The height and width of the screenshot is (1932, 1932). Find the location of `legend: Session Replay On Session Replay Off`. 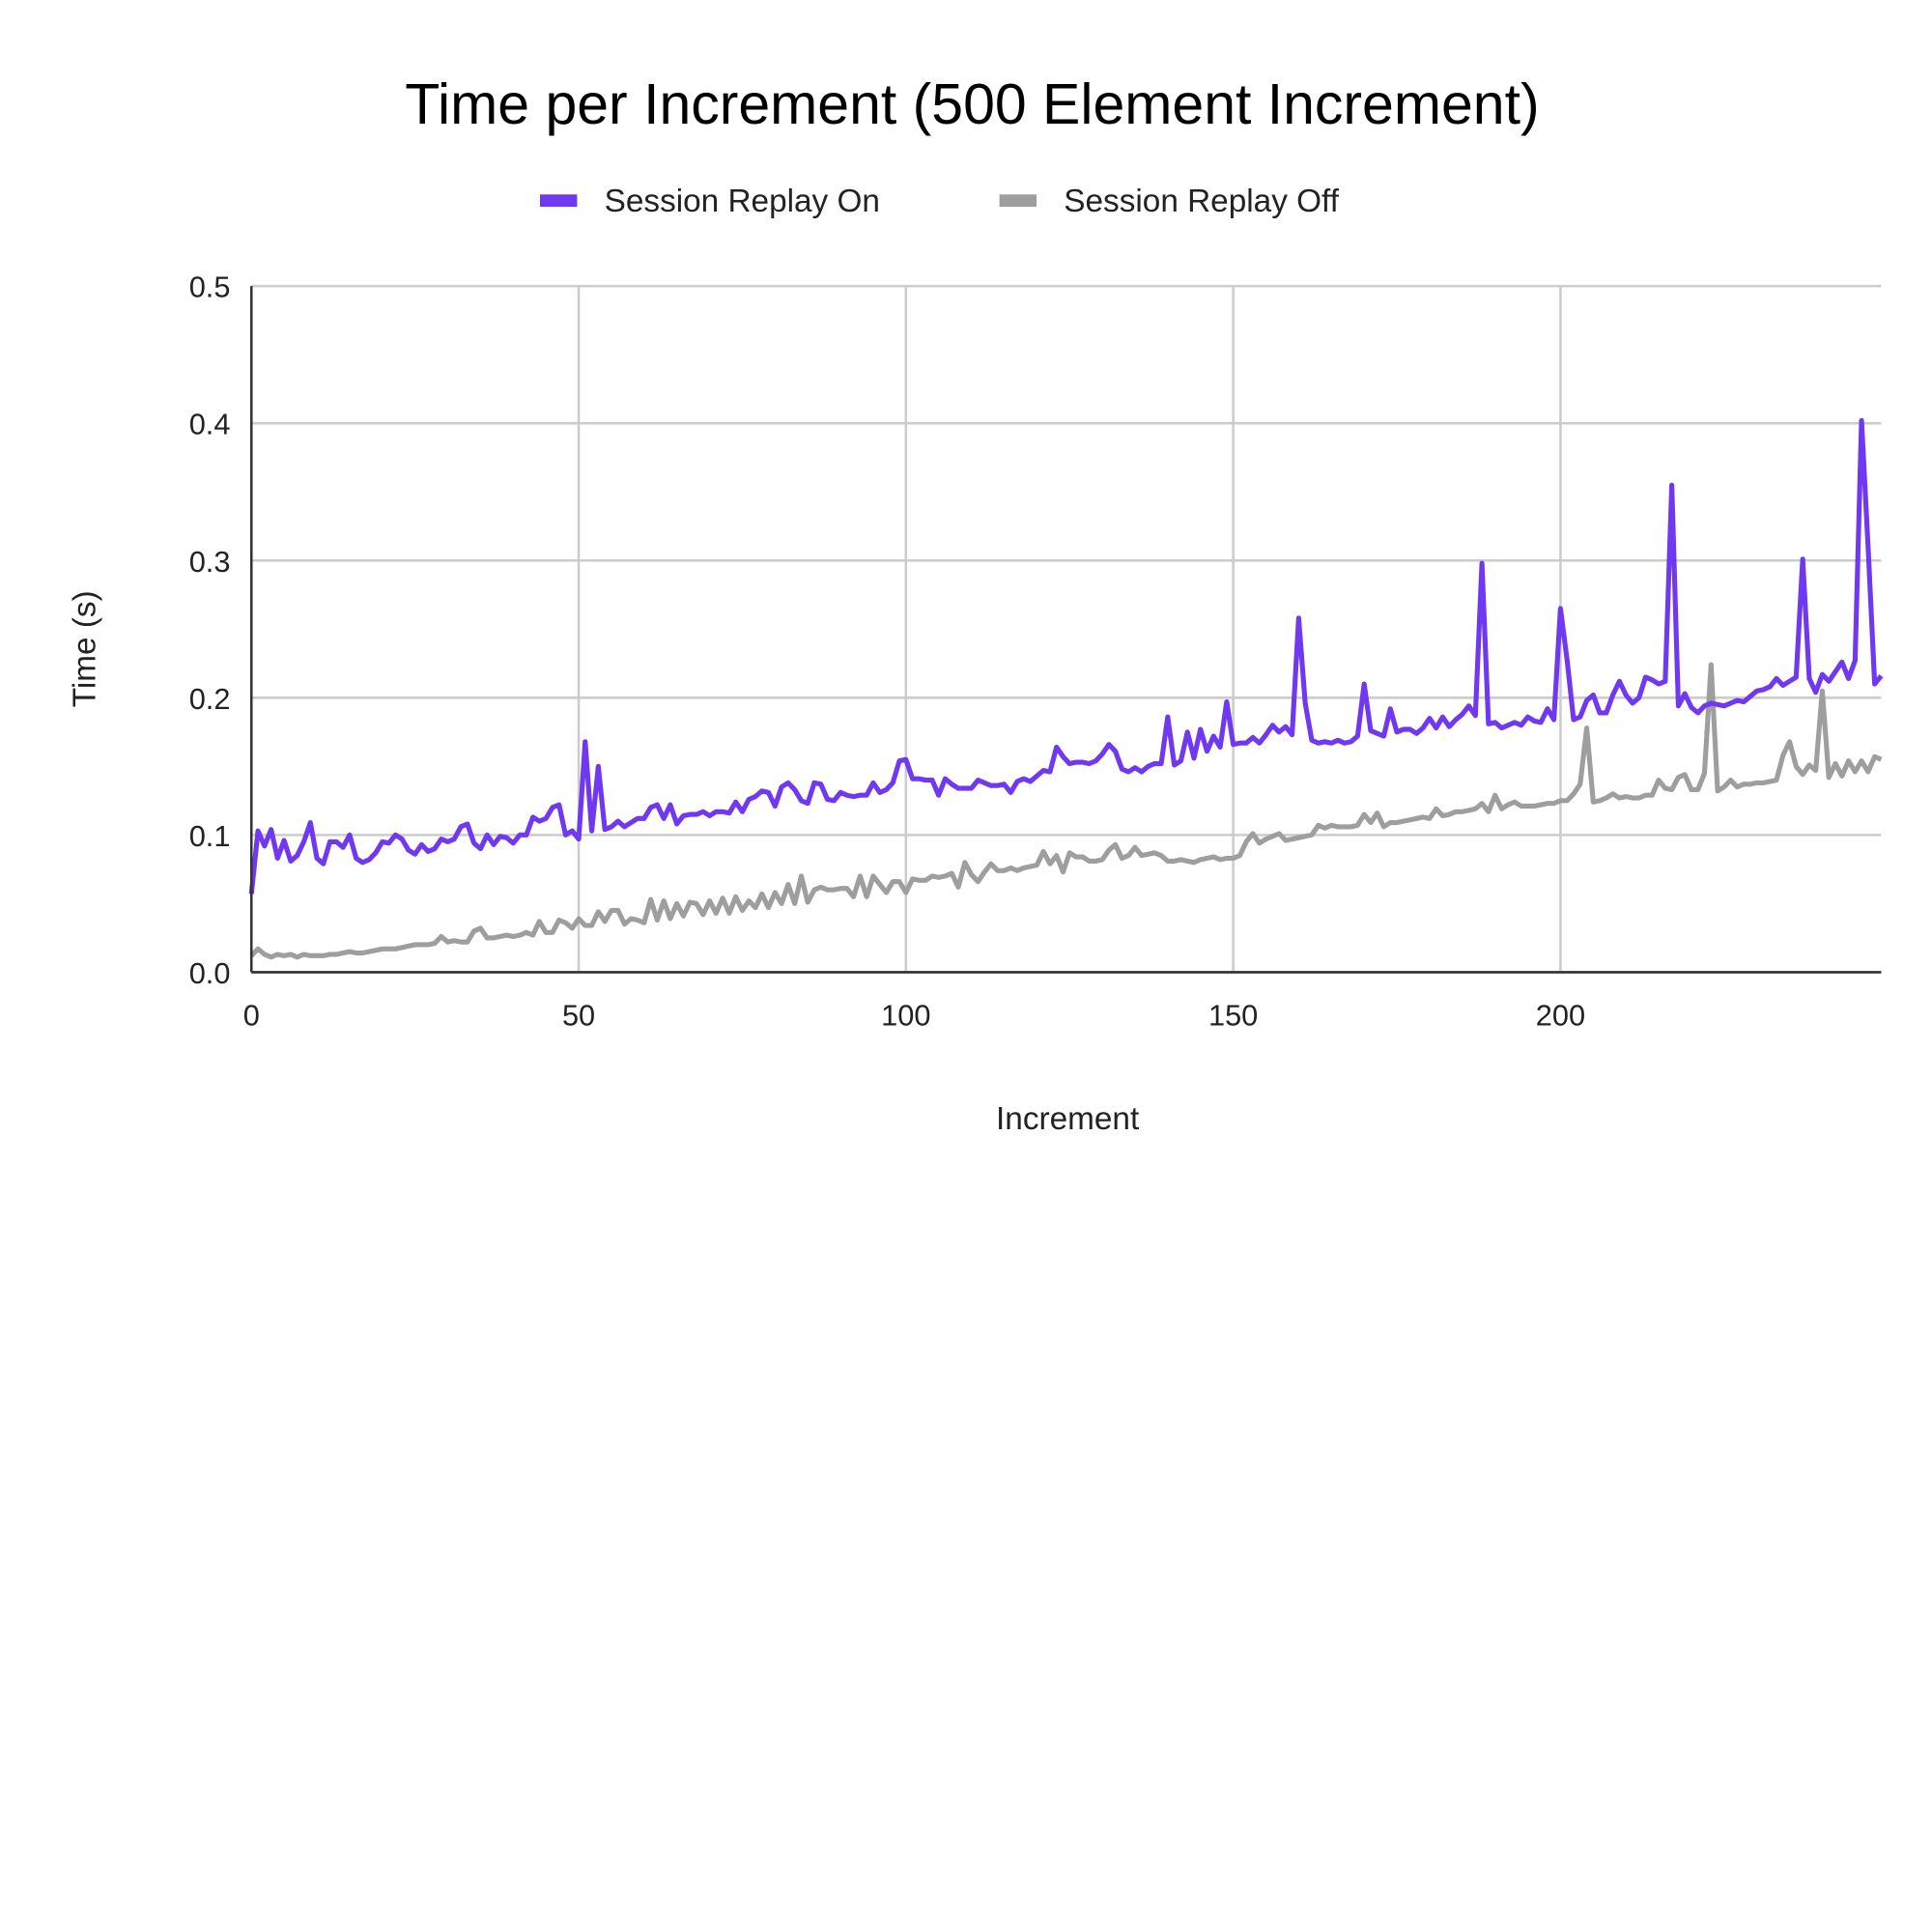

legend: Session Replay On Session Replay Off is located at coordinates (939, 201).